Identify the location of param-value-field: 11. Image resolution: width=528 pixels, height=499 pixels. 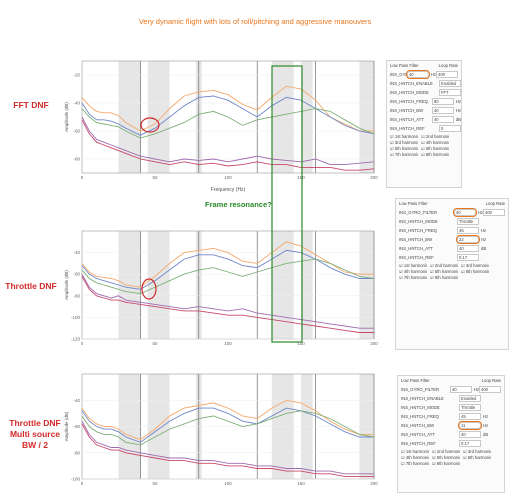
(470, 425).